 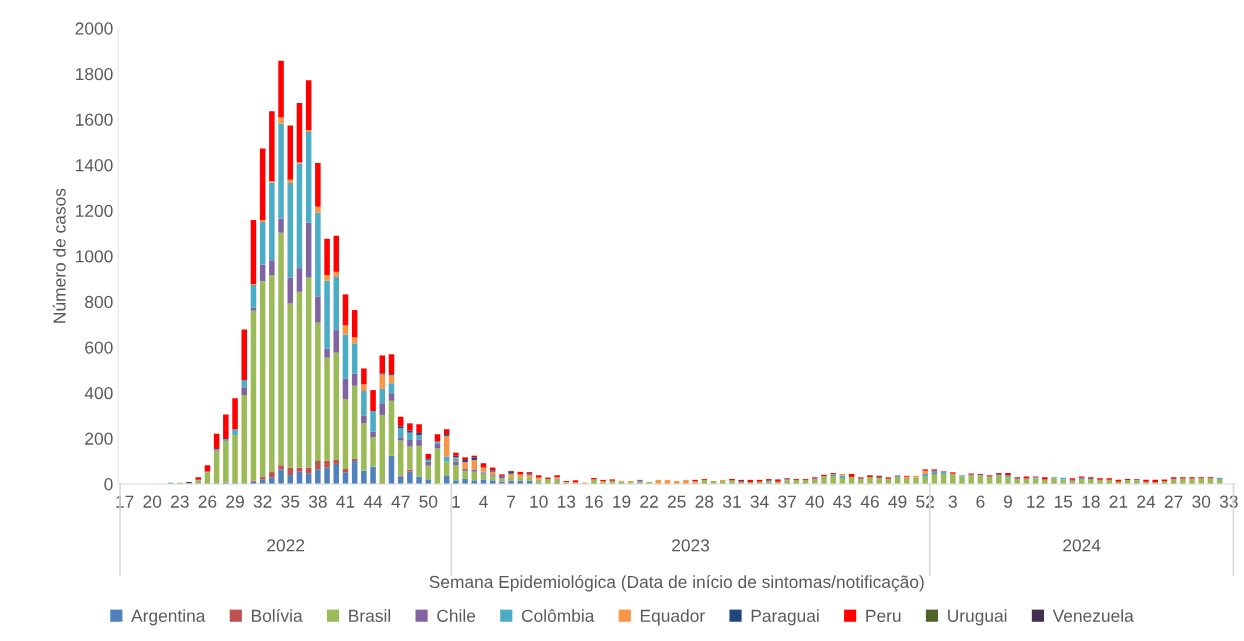 What do you see at coordinates (676, 583) in the screenshot?
I see `x-axis-title: Semana Epidemiológica (Data de início de sintomas/notificação)` at bounding box center [676, 583].